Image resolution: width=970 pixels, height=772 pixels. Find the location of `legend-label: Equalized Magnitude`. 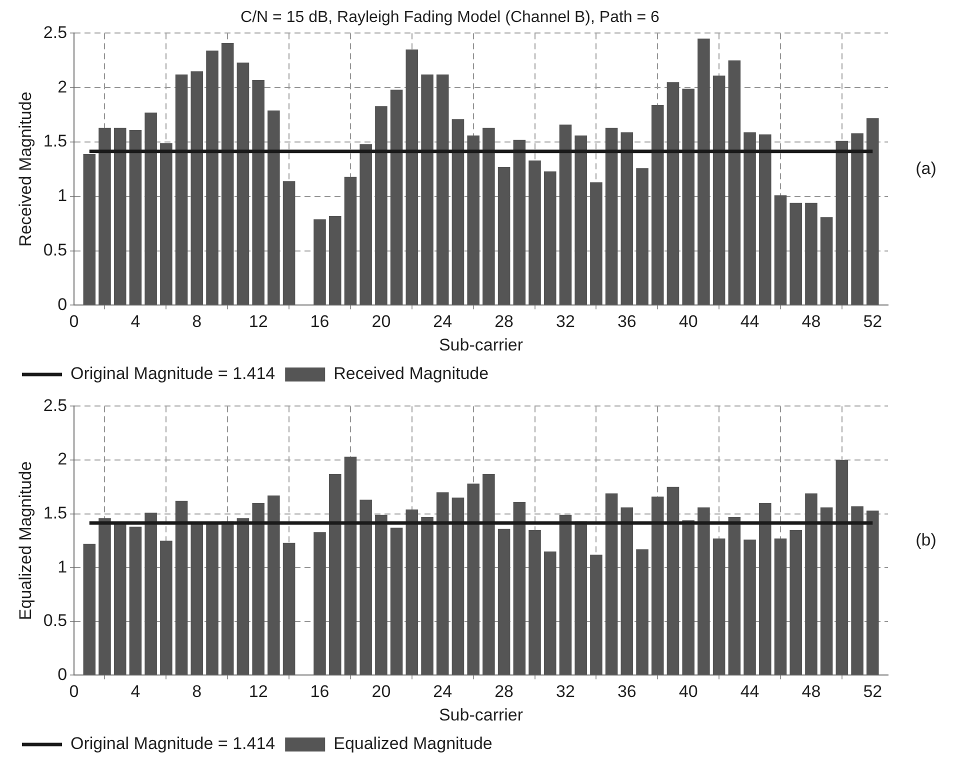

legend-label: Equalized Magnitude is located at coordinates (413, 744).